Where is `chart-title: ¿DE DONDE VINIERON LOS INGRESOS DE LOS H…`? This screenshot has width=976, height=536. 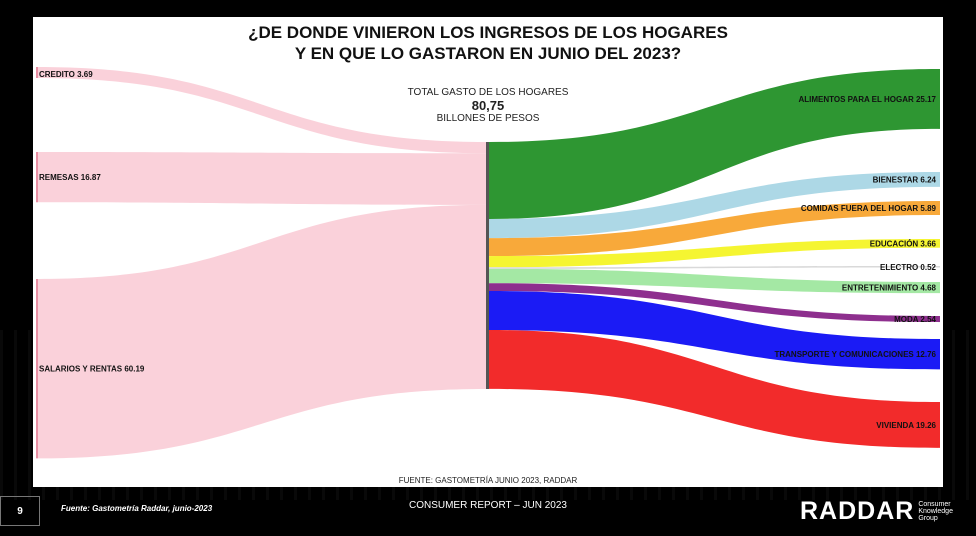 chart-title: ¿DE DONDE VINIERON LOS INGRESOS DE LOS H… is located at coordinates (488, 43).